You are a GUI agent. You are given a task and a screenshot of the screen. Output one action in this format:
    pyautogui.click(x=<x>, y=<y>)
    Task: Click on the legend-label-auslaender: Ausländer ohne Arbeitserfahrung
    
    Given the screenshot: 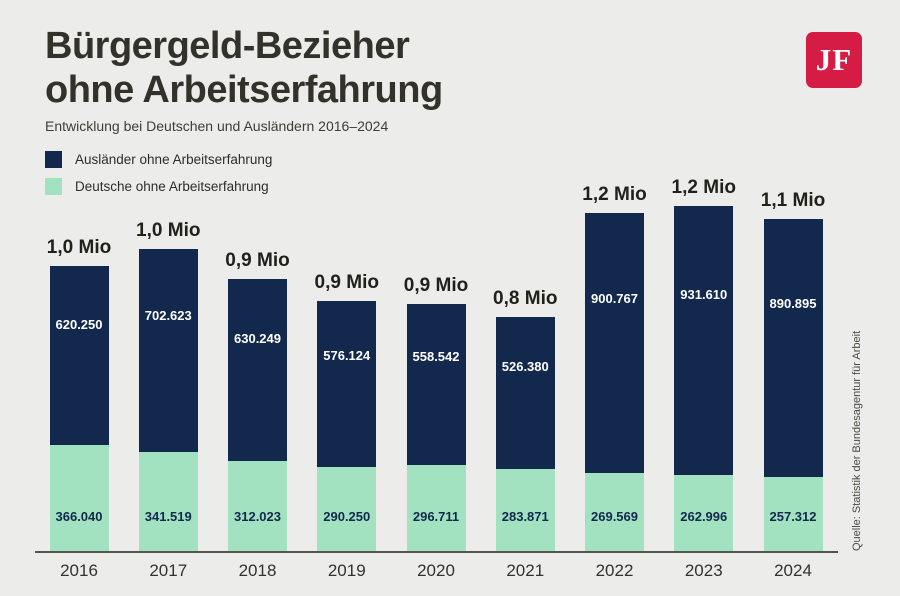 What is the action you would take?
    pyautogui.click(x=174, y=159)
    